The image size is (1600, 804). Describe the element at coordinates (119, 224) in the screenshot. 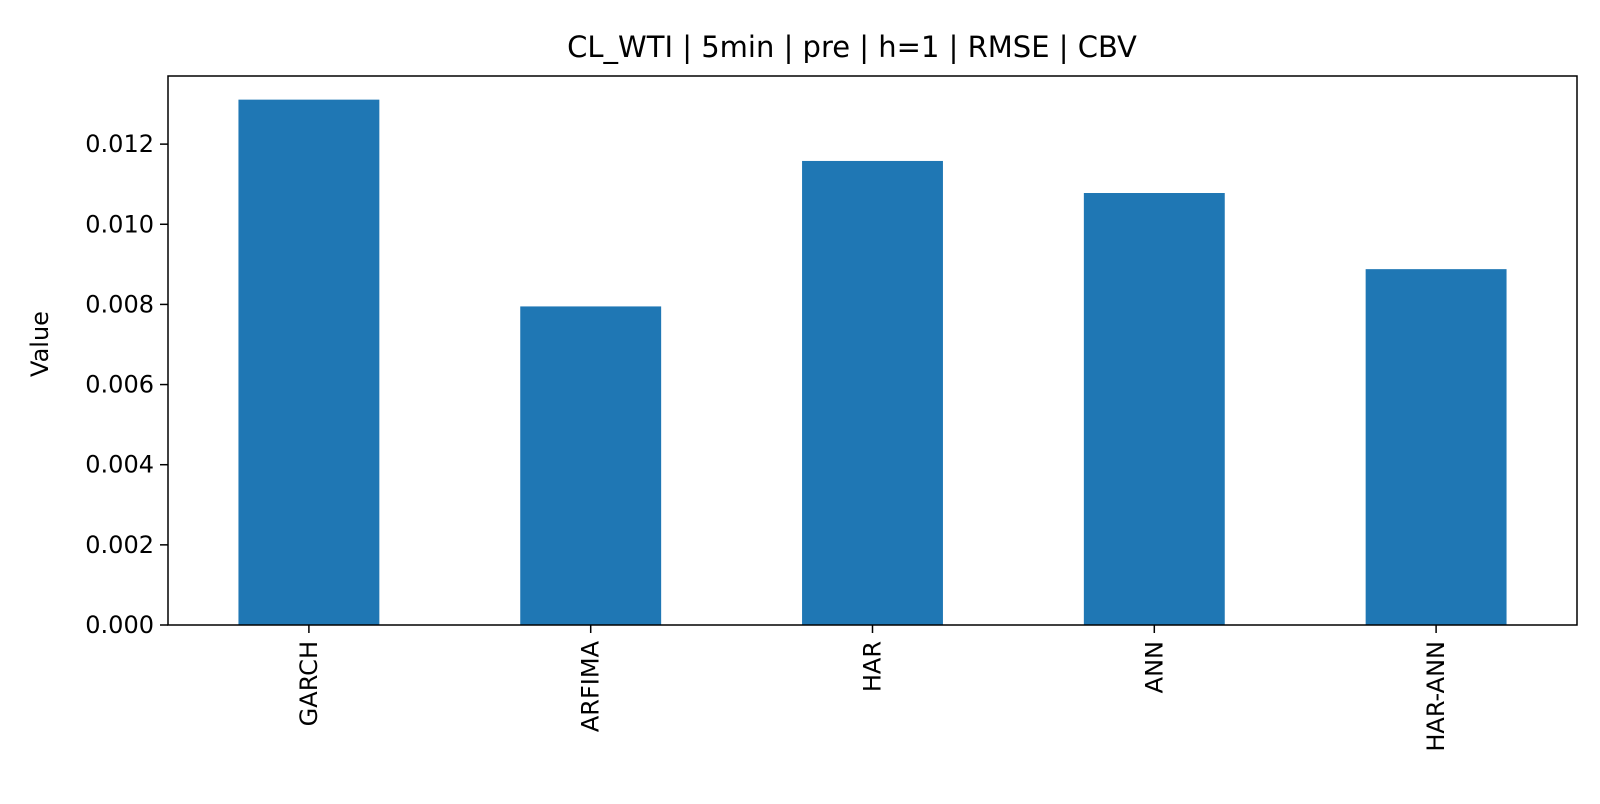

I see `y-tick-label: 0.010` at that location.